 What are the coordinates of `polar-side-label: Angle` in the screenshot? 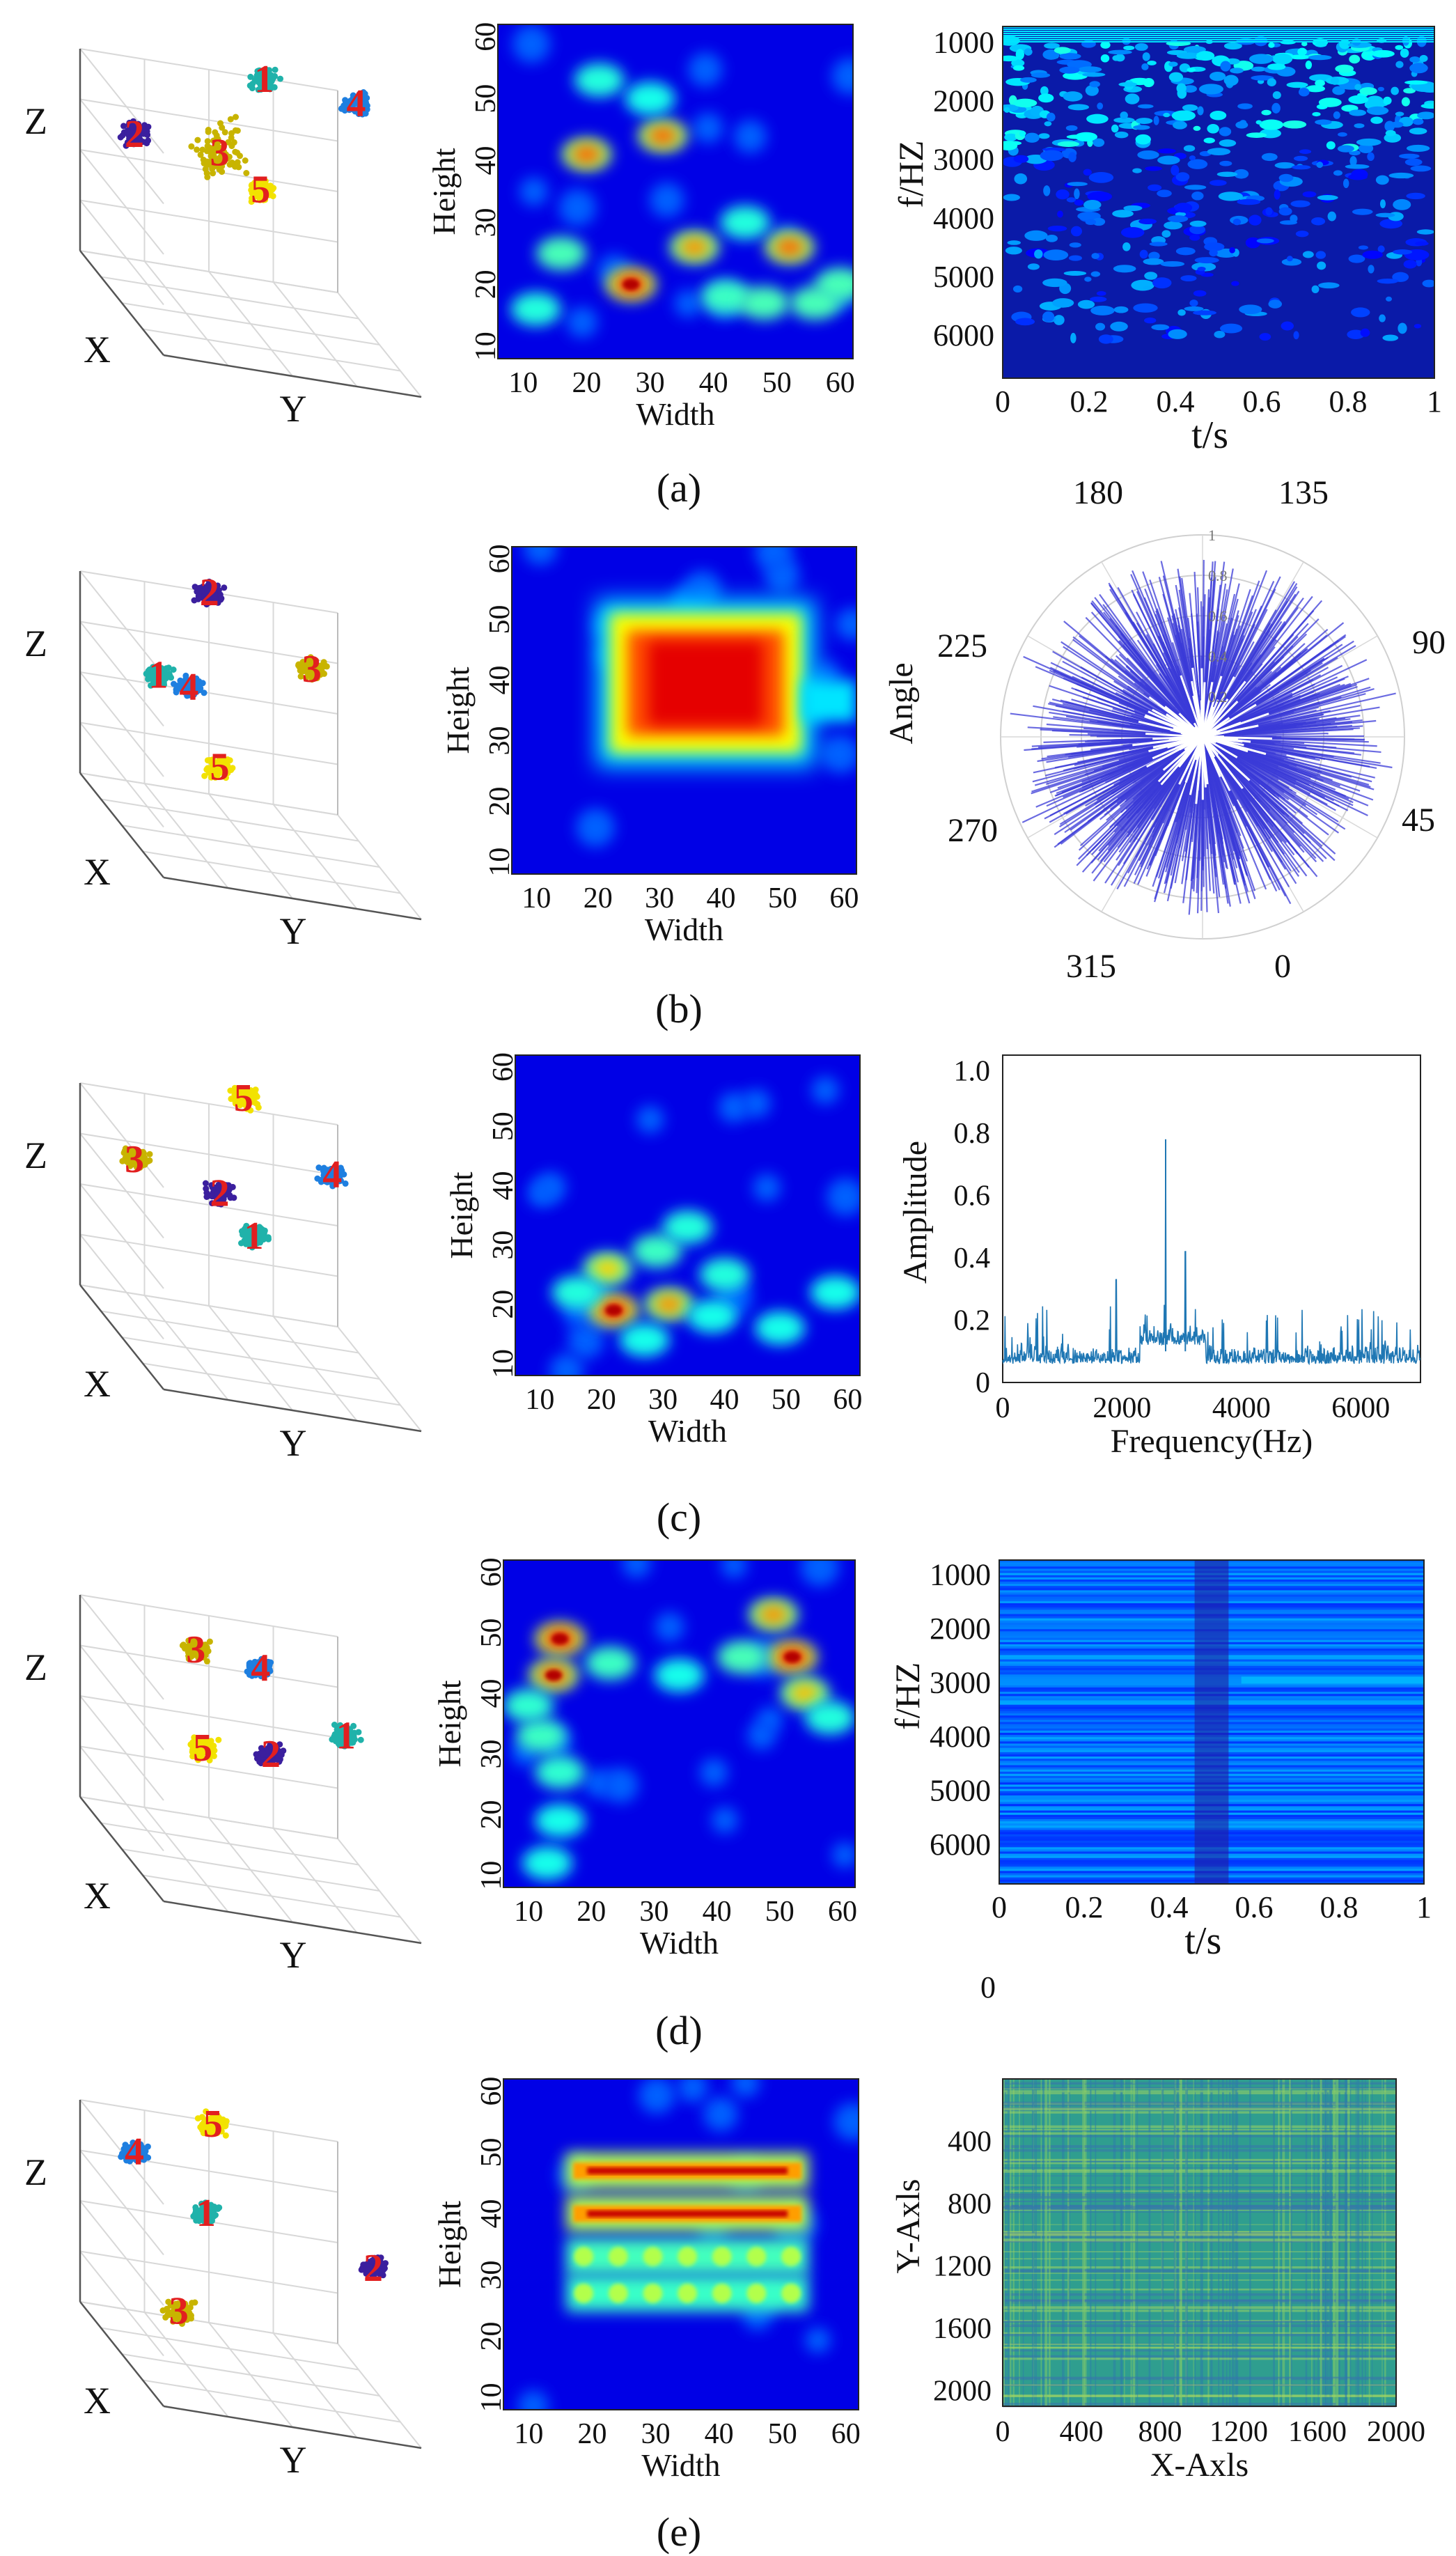 It's located at (901, 703).